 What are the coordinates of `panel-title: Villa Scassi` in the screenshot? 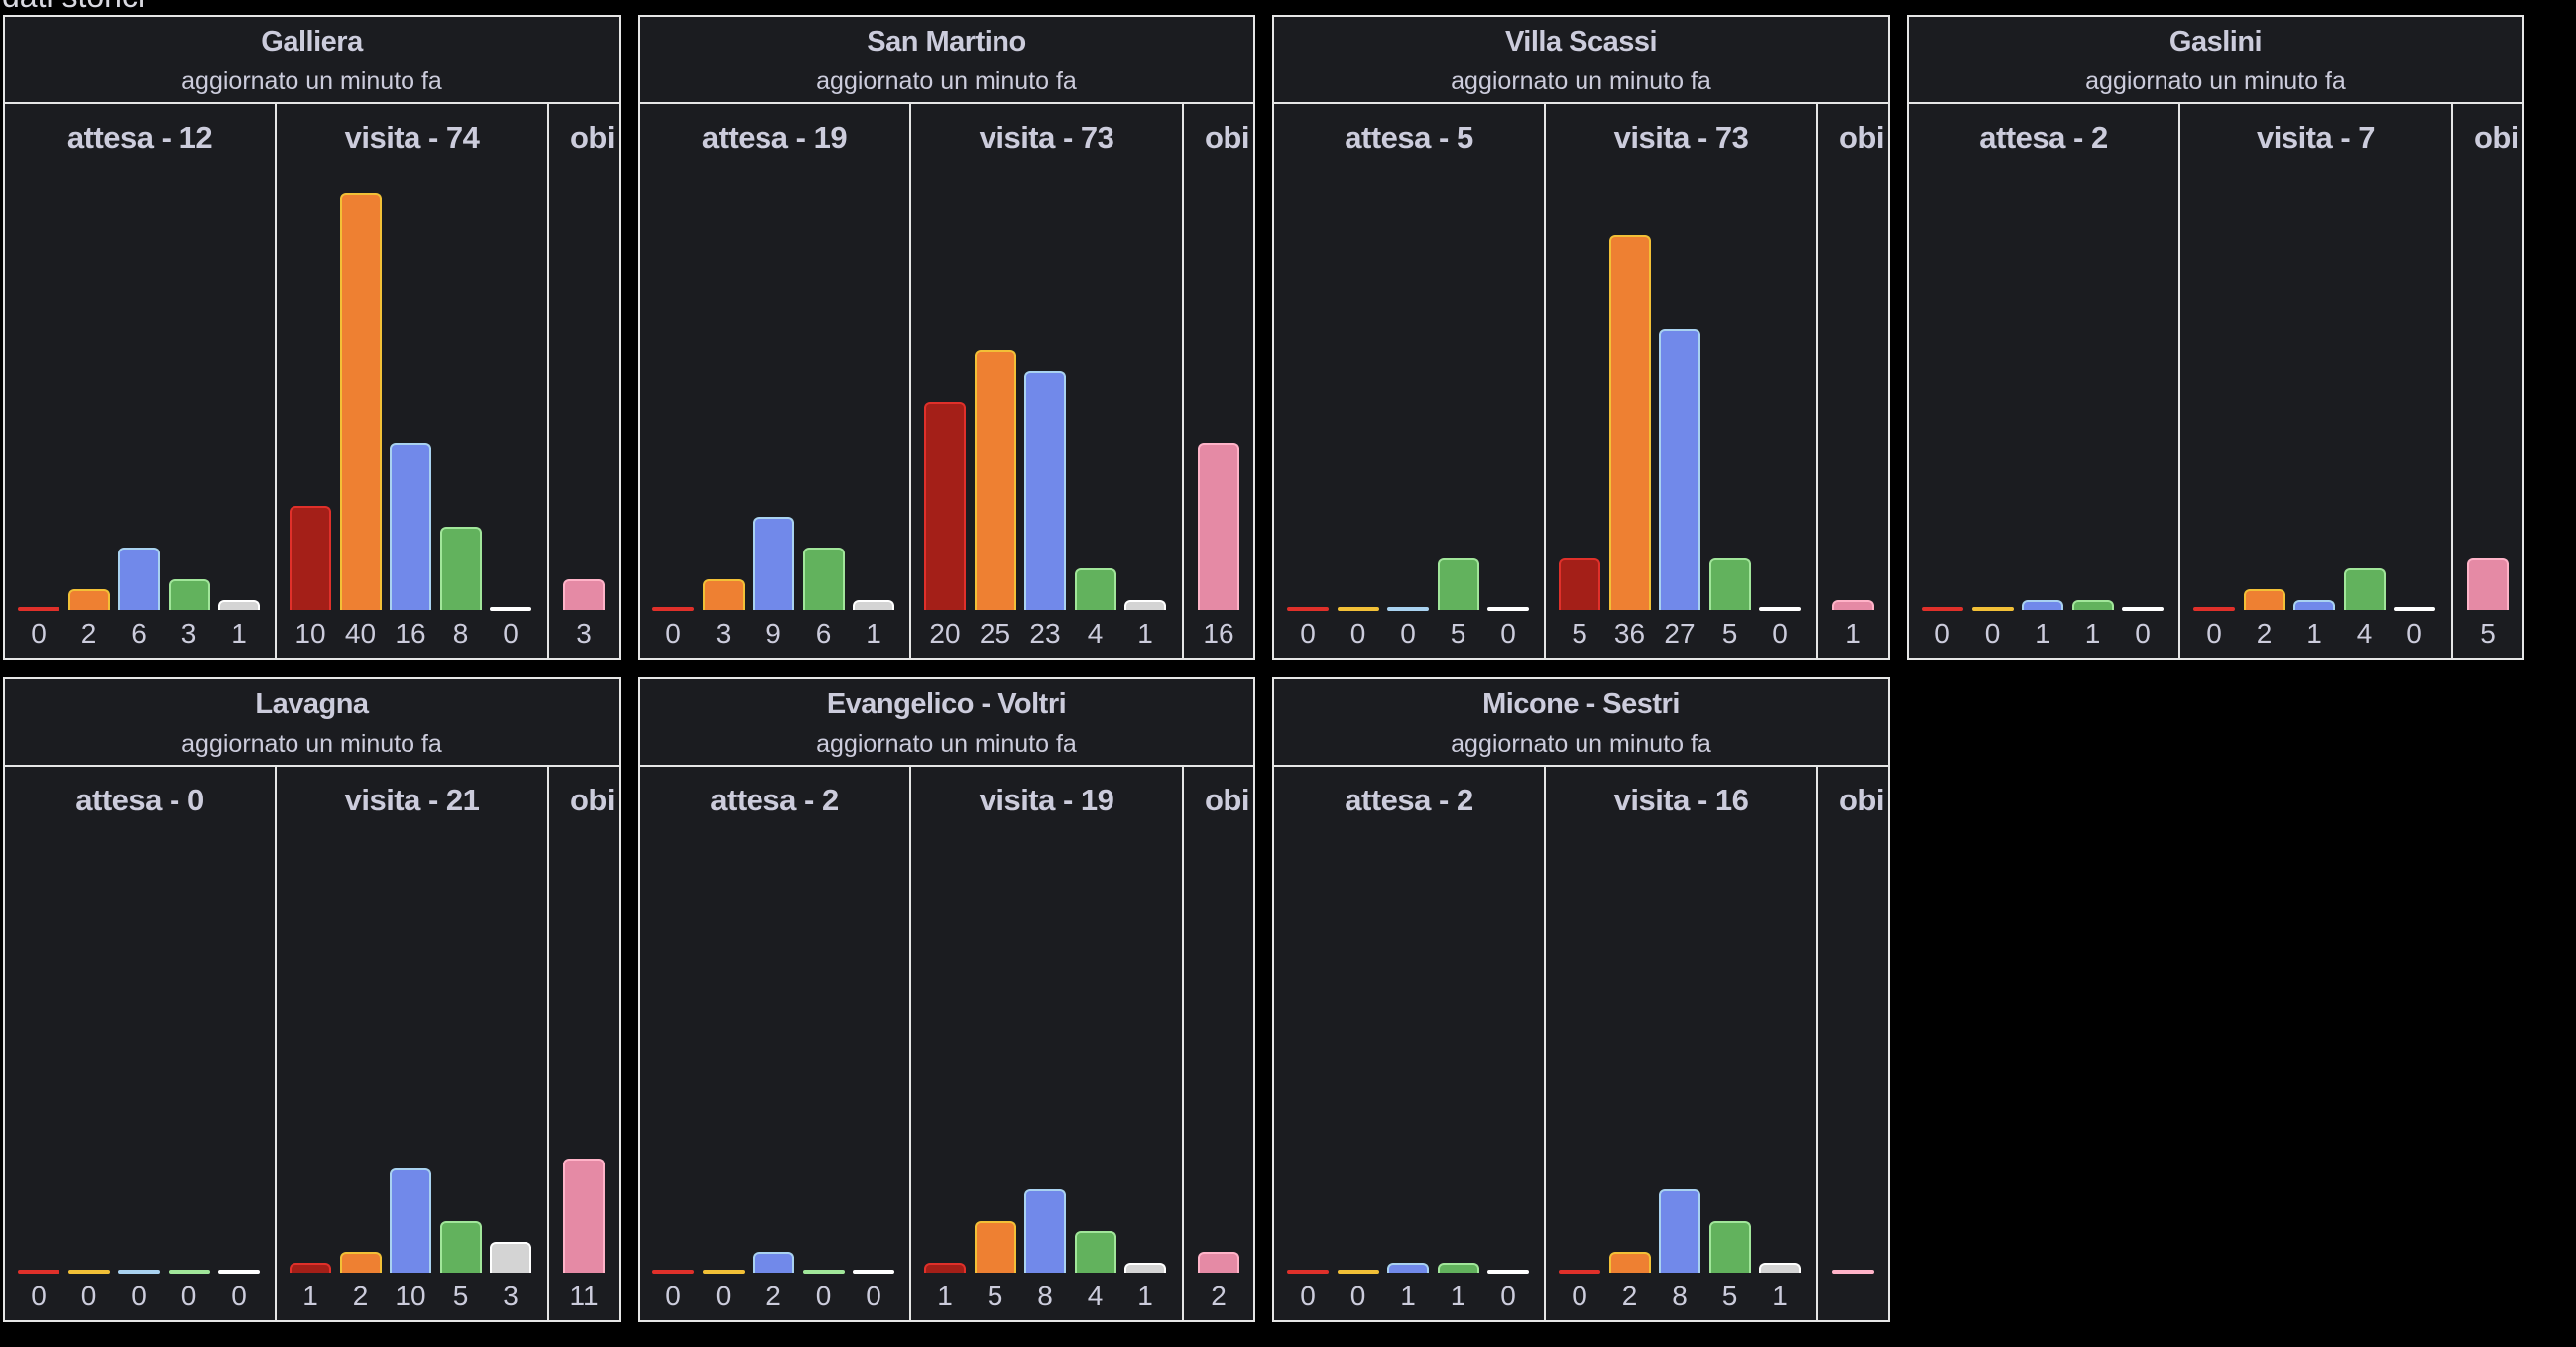 It's located at (1581, 42).